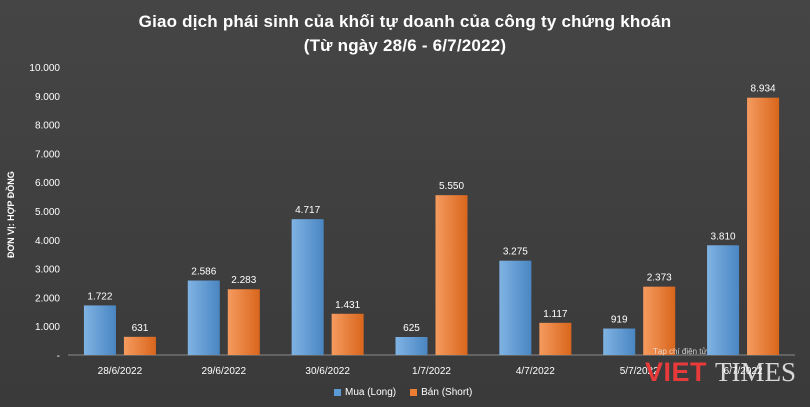 The height and width of the screenshot is (407, 810). Describe the element at coordinates (371, 392) in the screenshot. I see `legend-label-long: Mua (Long)` at that location.